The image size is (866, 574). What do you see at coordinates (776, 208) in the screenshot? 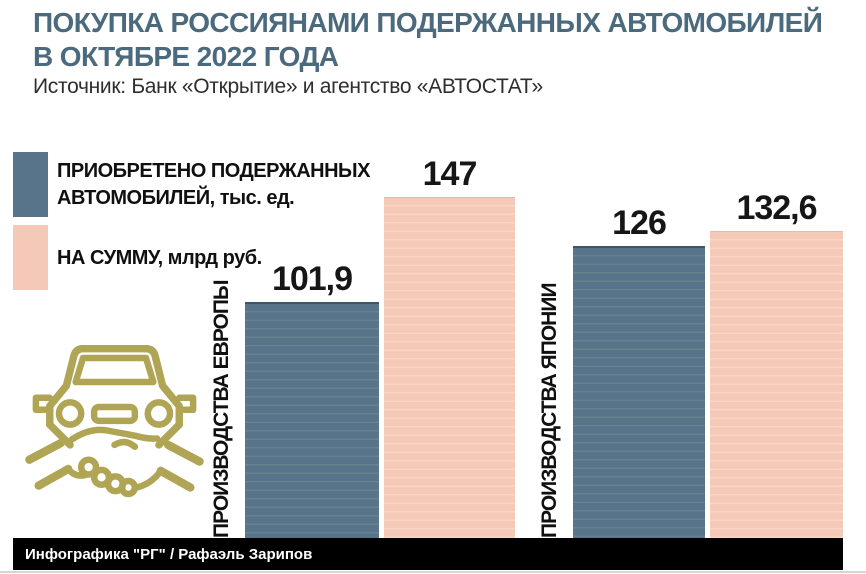
I see `value-sum-japan: 132,6` at bounding box center [776, 208].